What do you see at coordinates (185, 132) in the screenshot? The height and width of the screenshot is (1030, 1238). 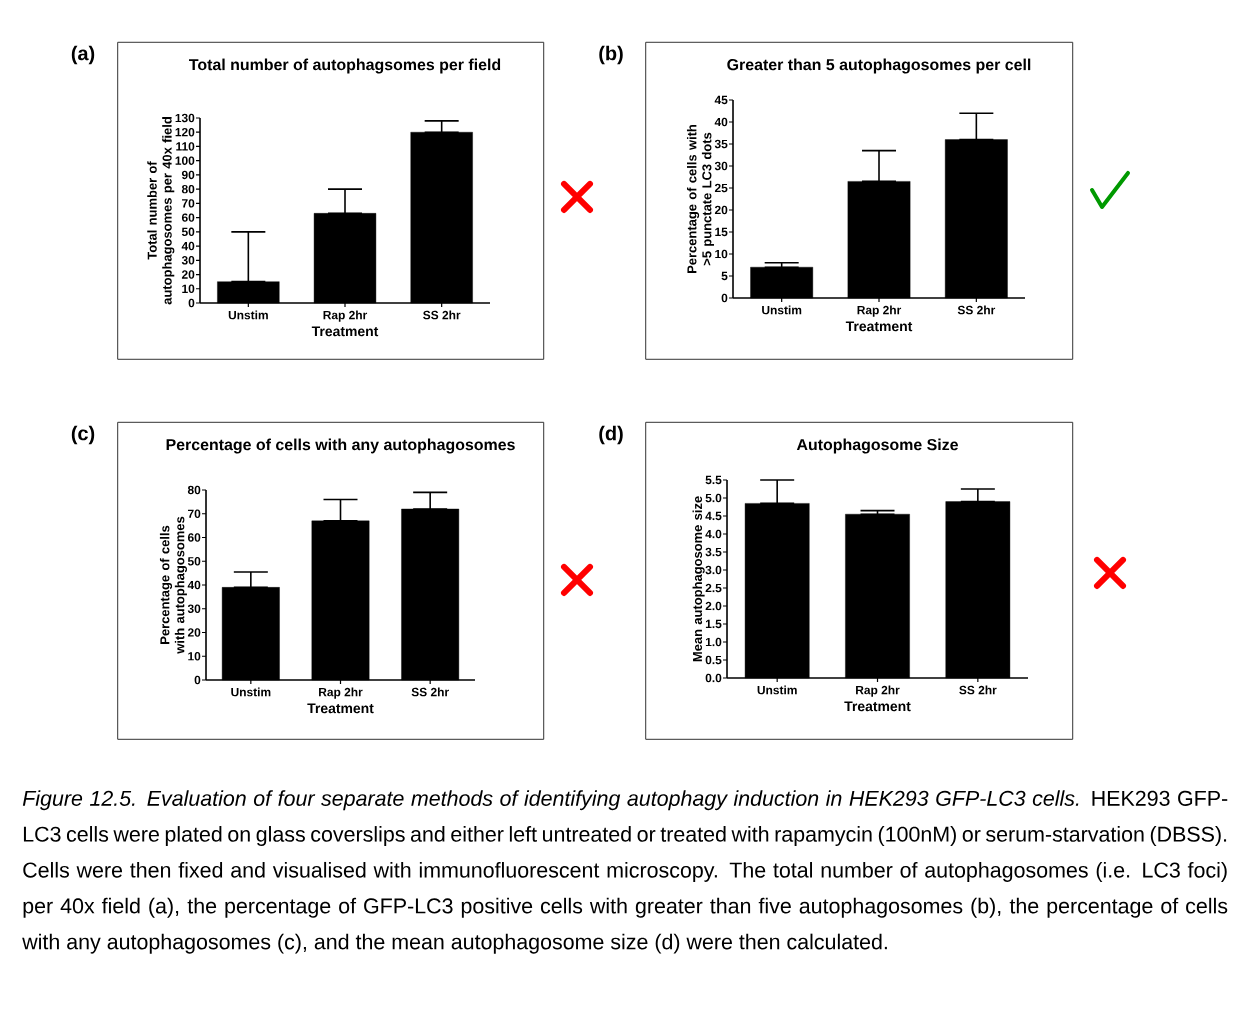 I see `y-tick-label: 120` at bounding box center [185, 132].